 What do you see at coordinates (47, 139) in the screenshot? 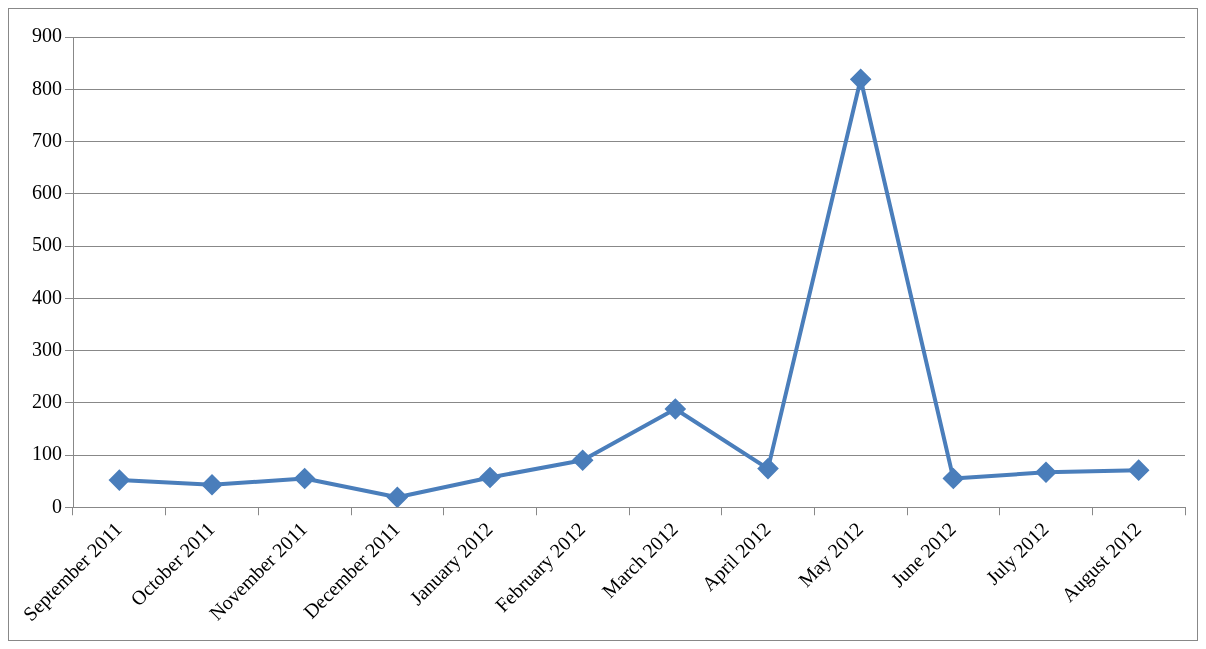
I see `y-tick-label: 700` at bounding box center [47, 139].